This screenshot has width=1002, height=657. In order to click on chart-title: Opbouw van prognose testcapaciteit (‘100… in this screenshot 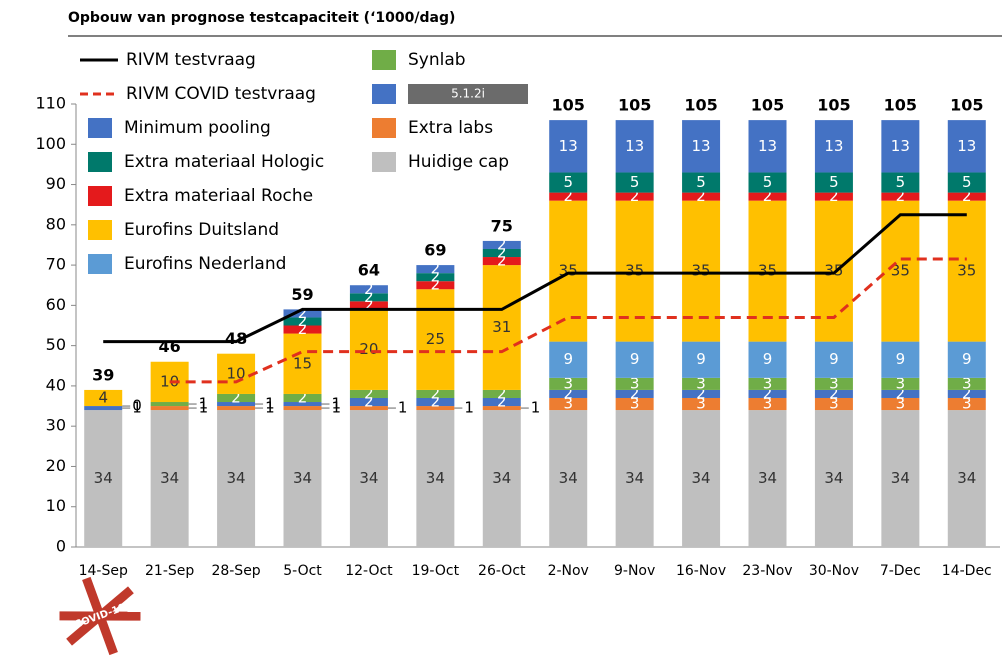, I will do `click(261, 18)`.